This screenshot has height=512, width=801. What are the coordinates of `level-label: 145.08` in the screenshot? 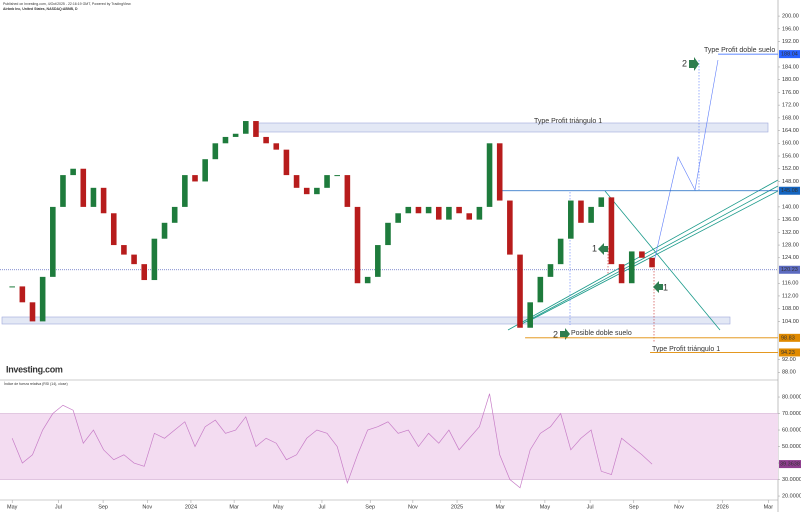 It's located at (789, 191).